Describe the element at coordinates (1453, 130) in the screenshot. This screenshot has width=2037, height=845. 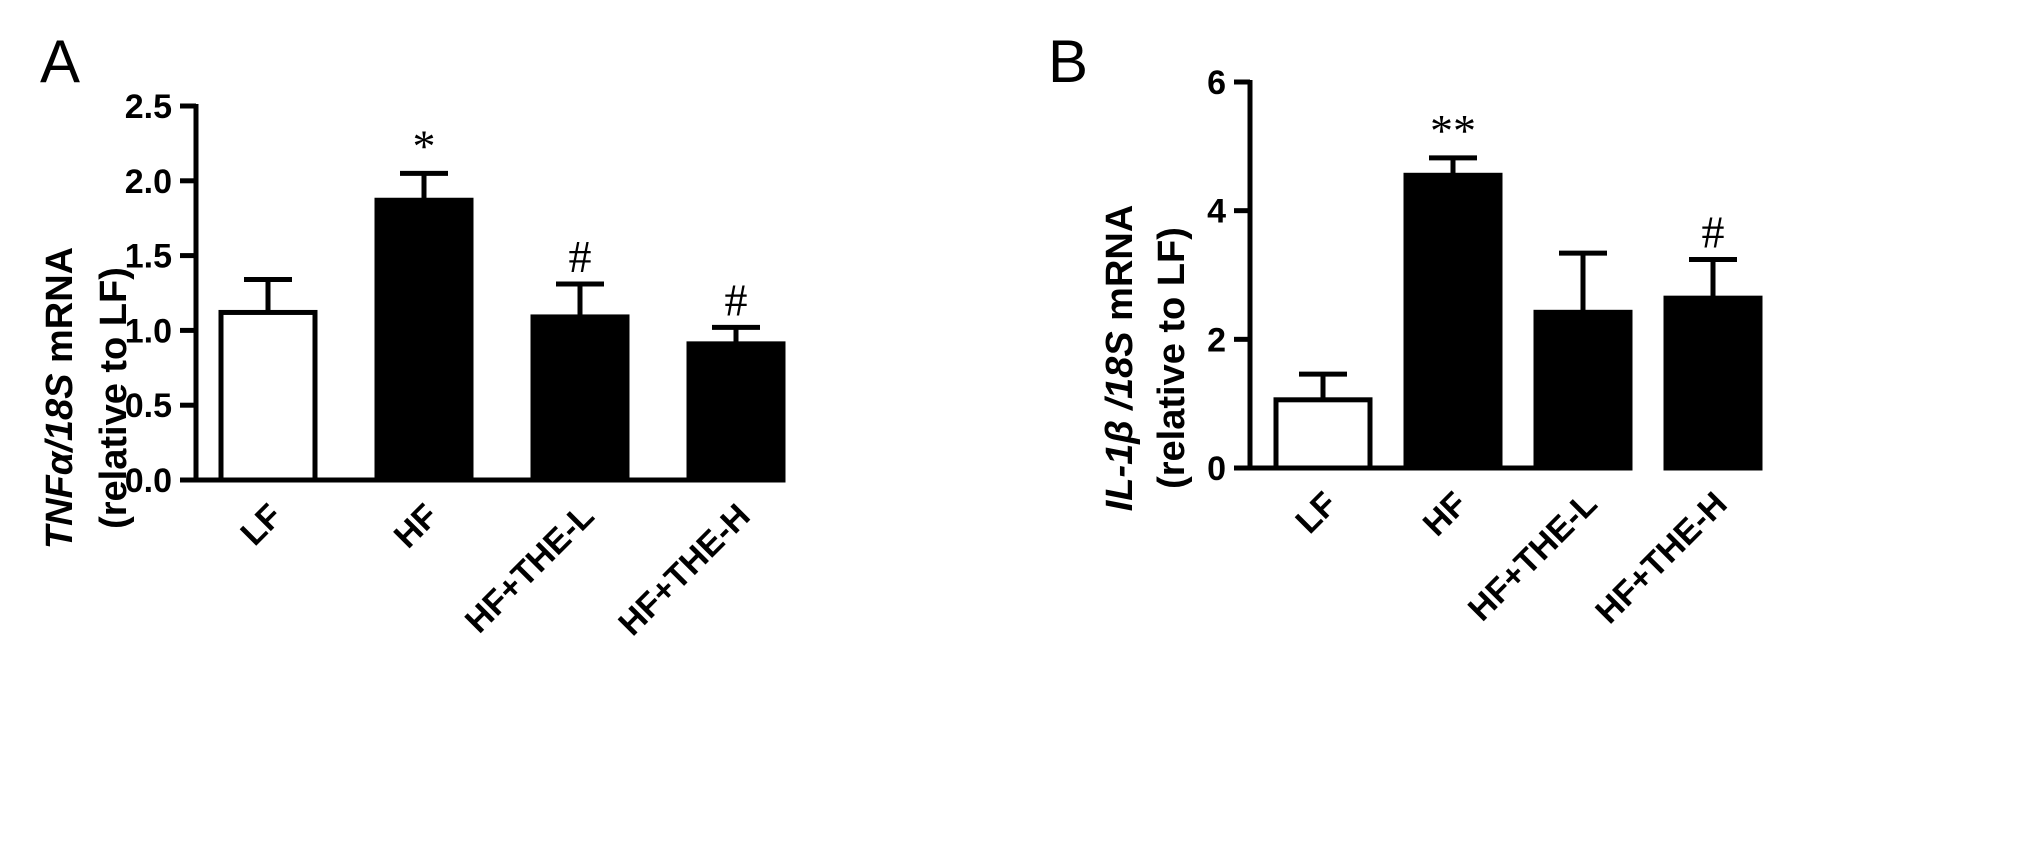
I see `panel-b-significance-marker: **` at that location.